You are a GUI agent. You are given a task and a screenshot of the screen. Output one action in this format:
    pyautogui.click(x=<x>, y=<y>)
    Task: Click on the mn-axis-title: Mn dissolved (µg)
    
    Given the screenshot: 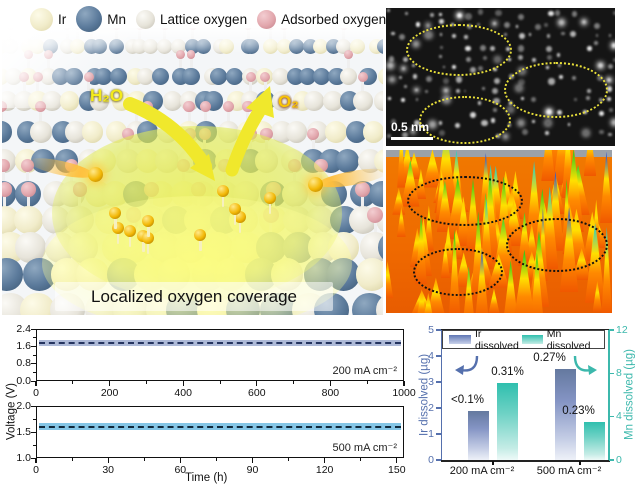 What is the action you would take?
    pyautogui.click(x=629, y=395)
    